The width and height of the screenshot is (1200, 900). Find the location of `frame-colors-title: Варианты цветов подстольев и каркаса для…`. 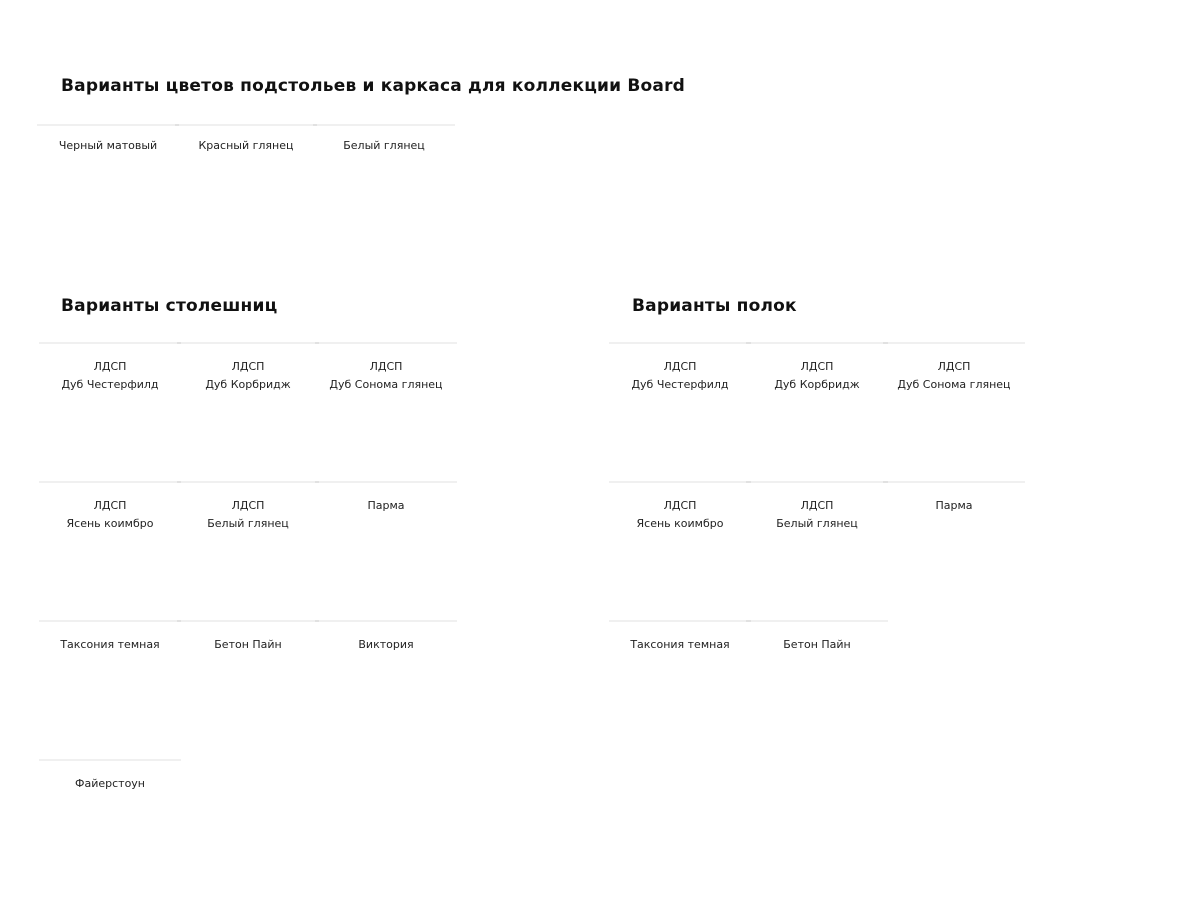

frame-colors-title: Варианты цветов подстольев и каркаса для… is located at coordinates (373, 86).